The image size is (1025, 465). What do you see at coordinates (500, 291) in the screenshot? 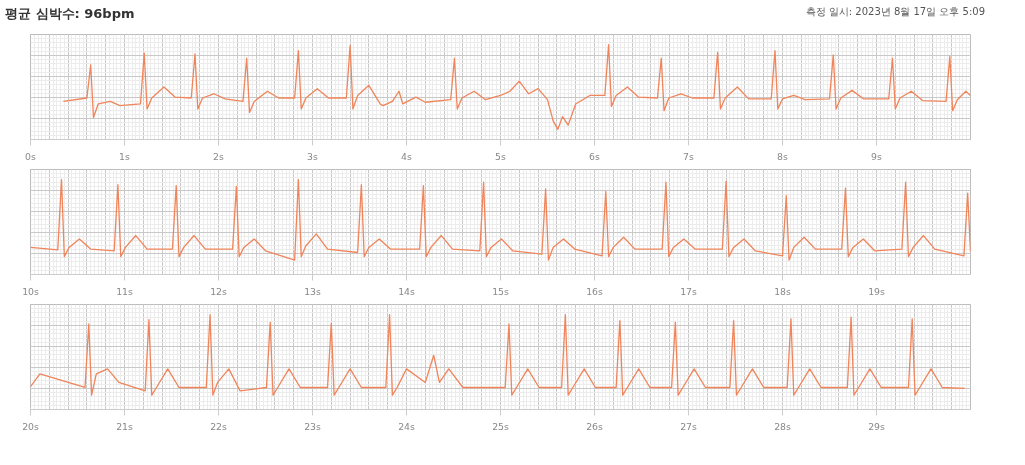
I see `x-tick-label: 15s` at bounding box center [500, 291].